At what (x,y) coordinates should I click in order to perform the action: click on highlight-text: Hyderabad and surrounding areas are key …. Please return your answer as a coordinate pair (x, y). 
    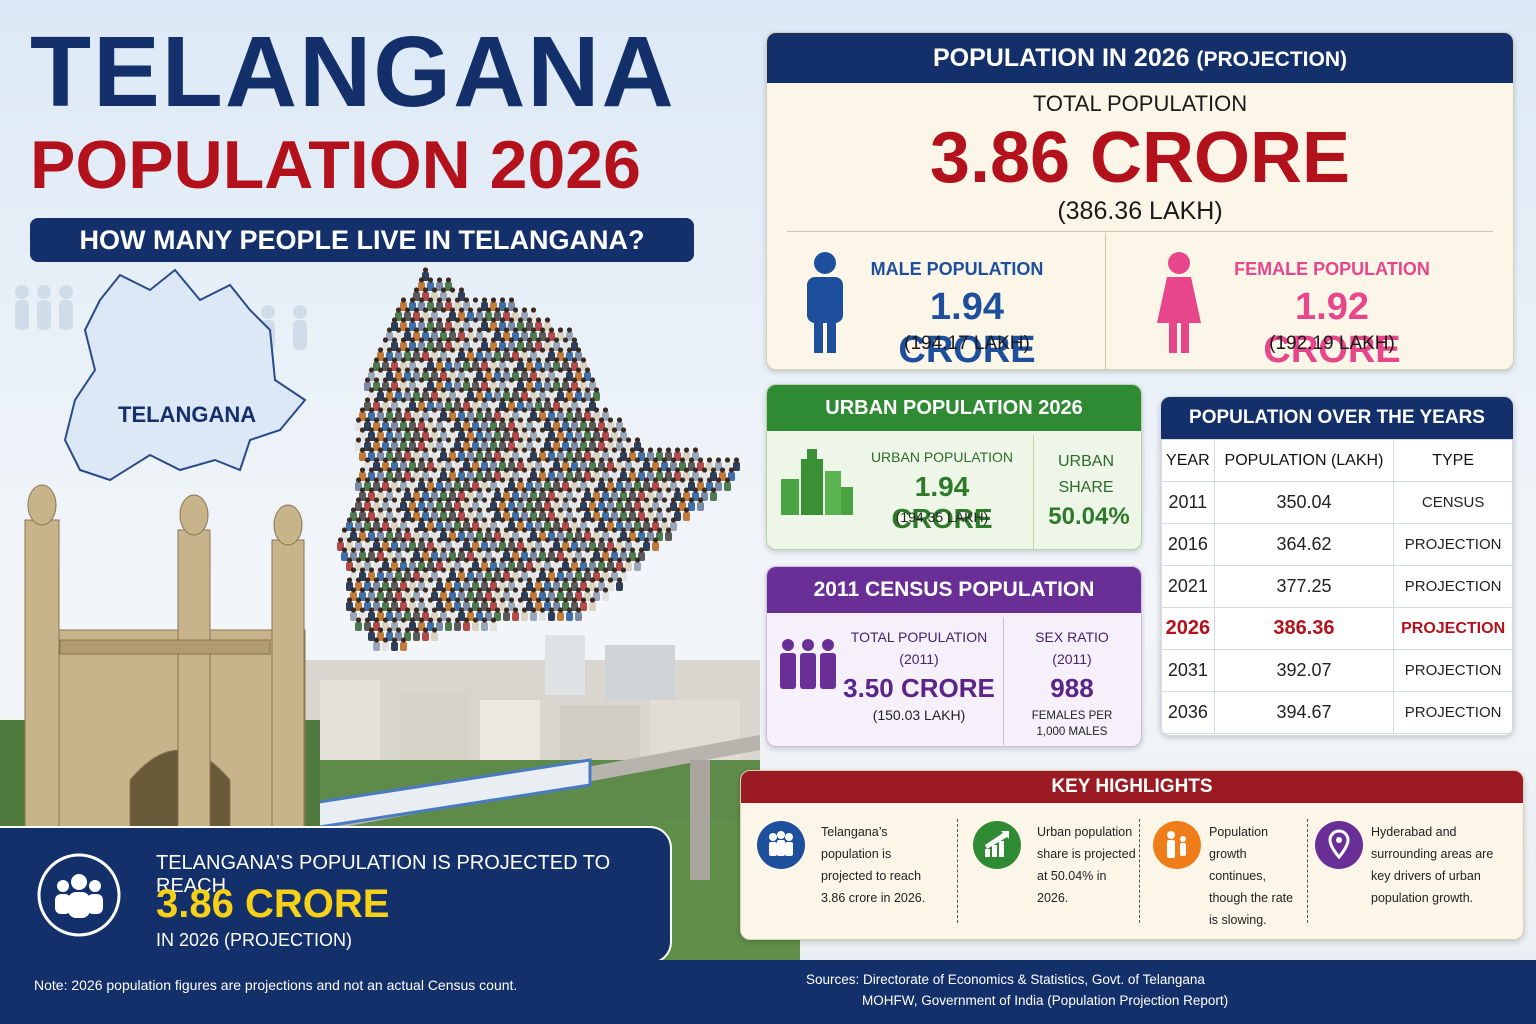
    Looking at the image, I should click on (1432, 865).